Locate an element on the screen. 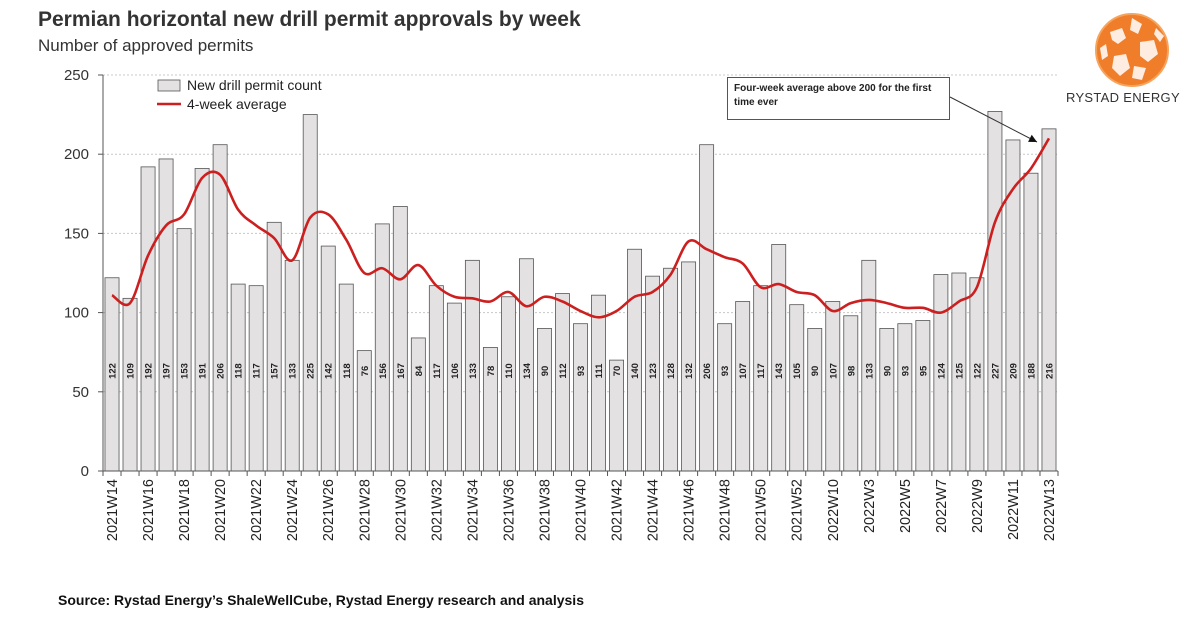  x-tick-label: 2021W52 is located at coordinates (798, 510).